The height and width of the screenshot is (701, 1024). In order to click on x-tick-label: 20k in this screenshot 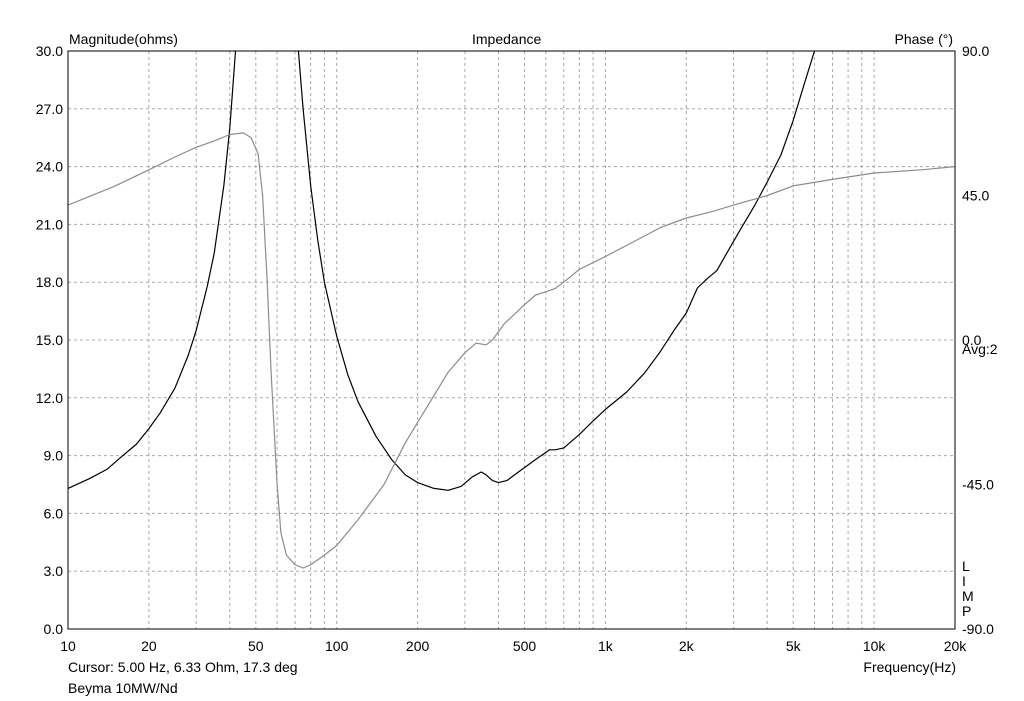, I will do `click(956, 646)`.